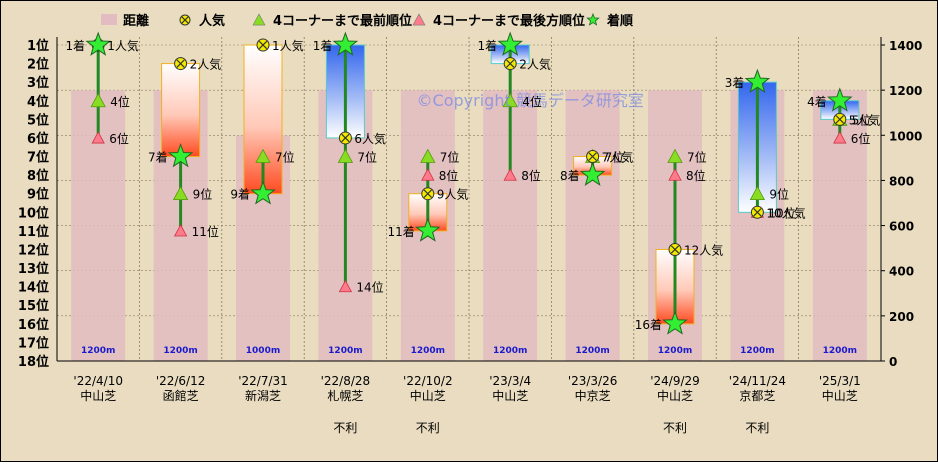  What do you see at coordinates (181, 381) in the screenshot?
I see `x-date-label: '22/6/12` at bounding box center [181, 381].